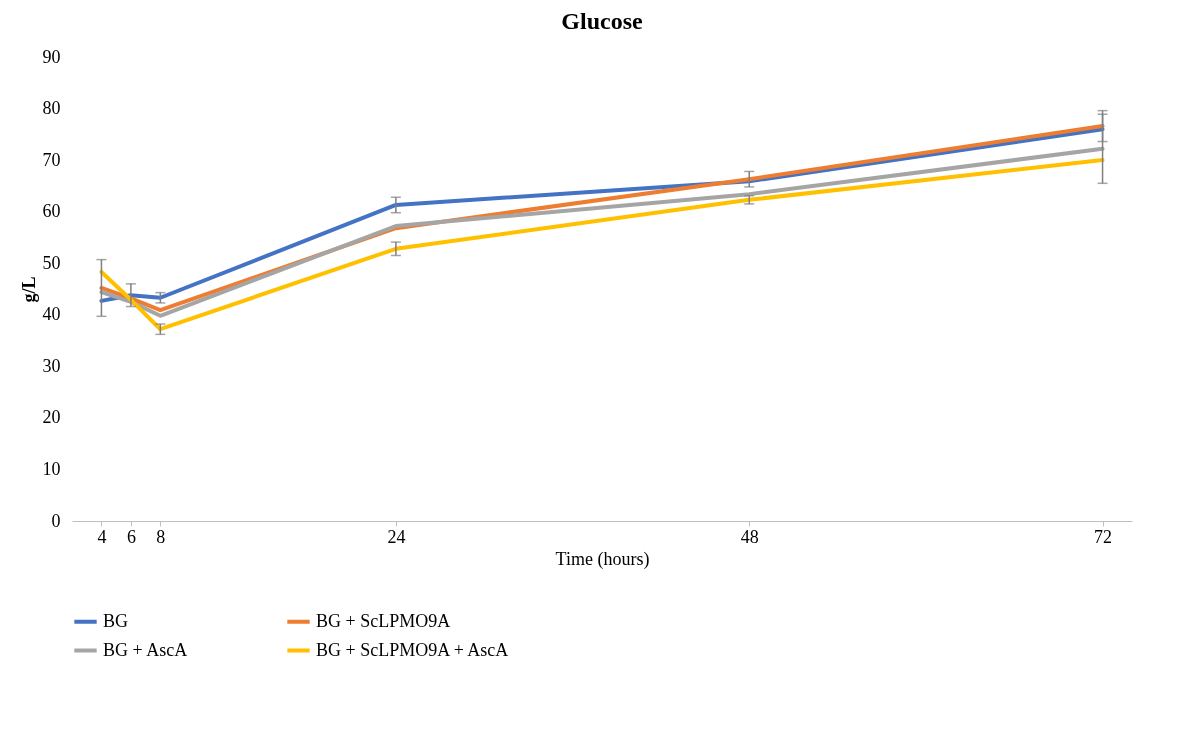 The width and height of the screenshot is (1200, 738). Describe the element at coordinates (383, 620) in the screenshot. I see `legend-label: BG + ScLPMO9A` at that location.